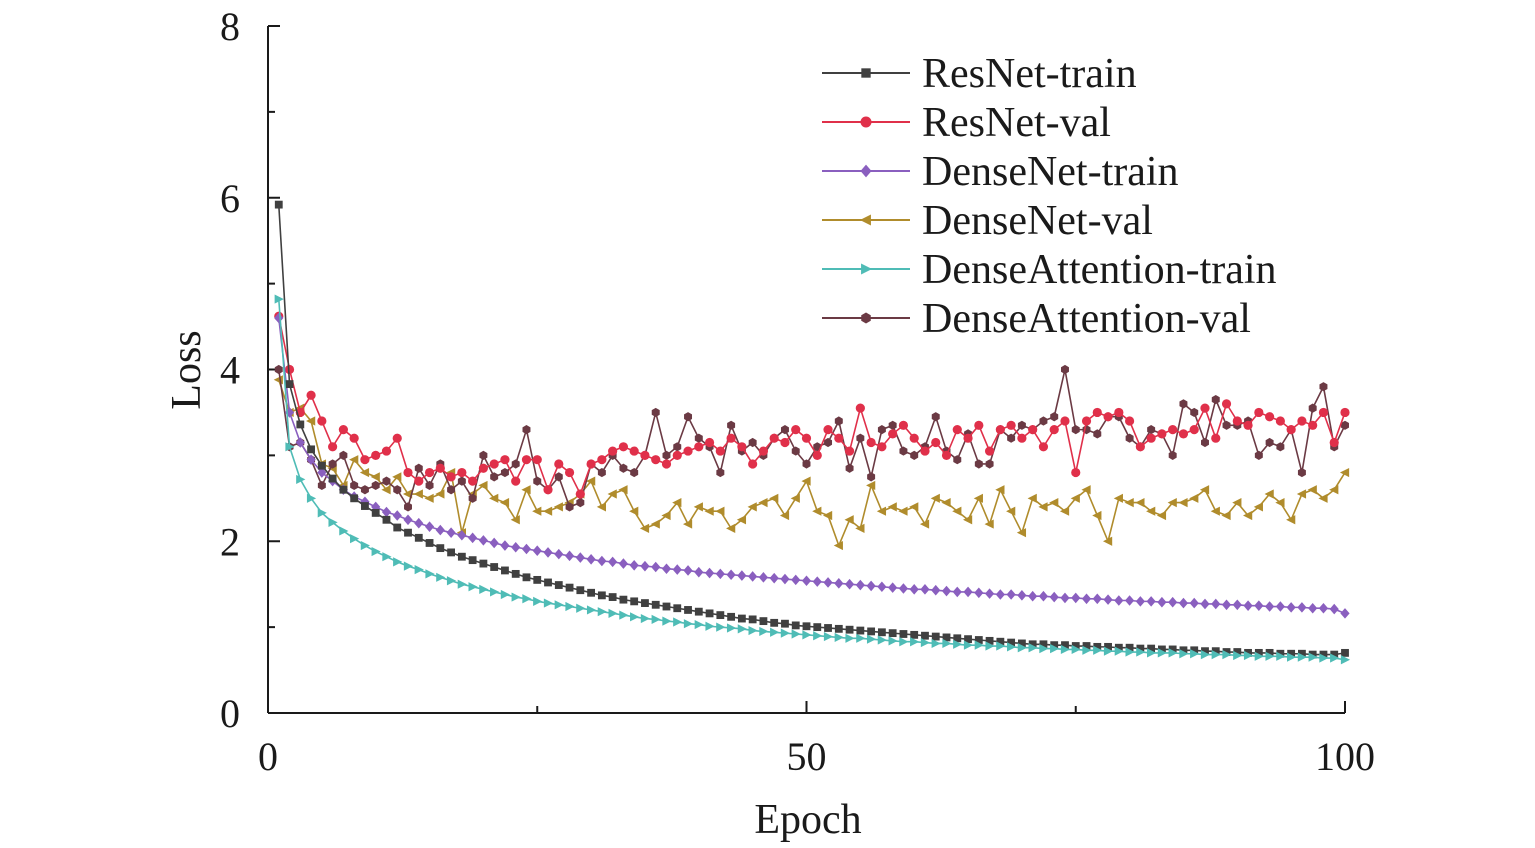  What do you see at coordinates (1099, 270) in the screenshot?
I see `legend-label: DenseAttention-train` at bounding box center [1099, 270].